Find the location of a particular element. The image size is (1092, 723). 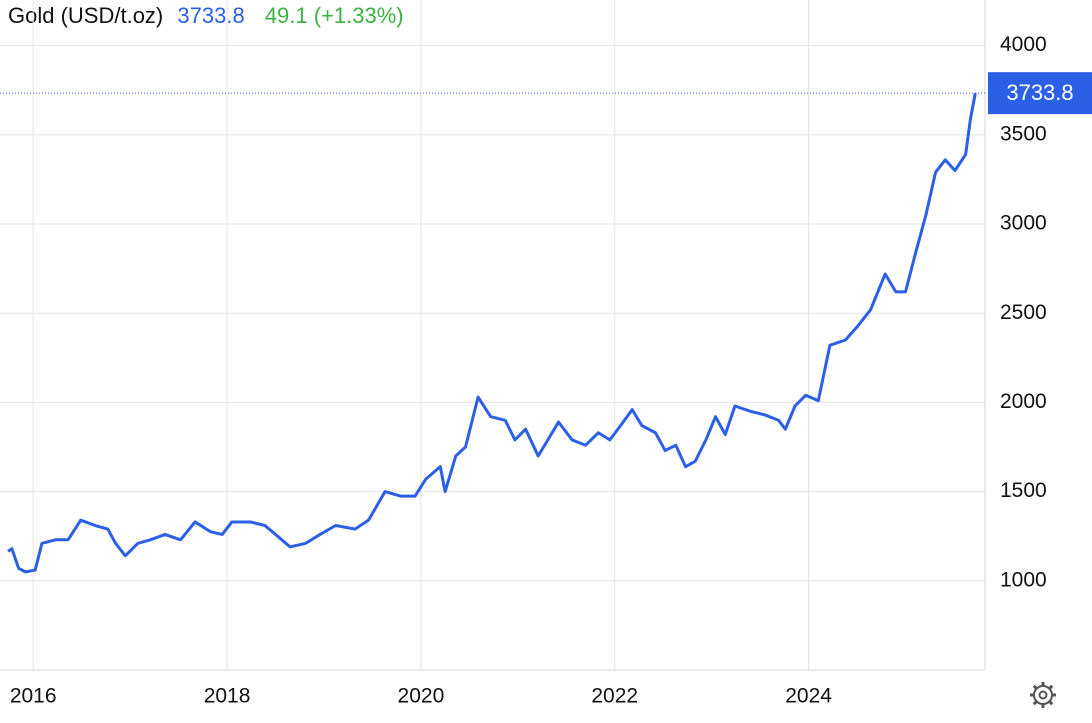

settings-teeth is located at coordinates (1043, 695).